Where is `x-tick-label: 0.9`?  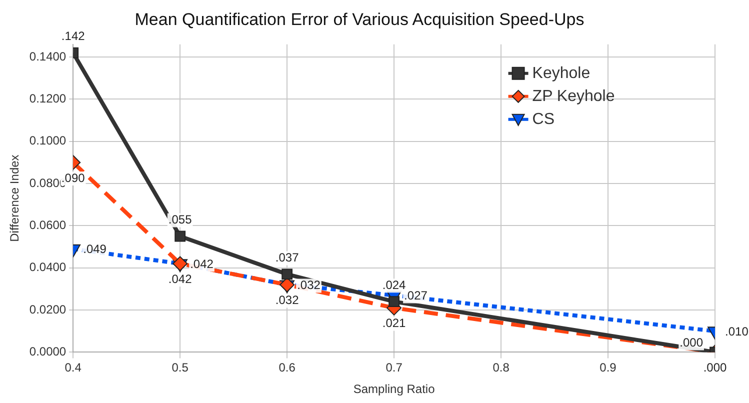 x-tick-label: 0.9 is located at coordinates (608, 367).